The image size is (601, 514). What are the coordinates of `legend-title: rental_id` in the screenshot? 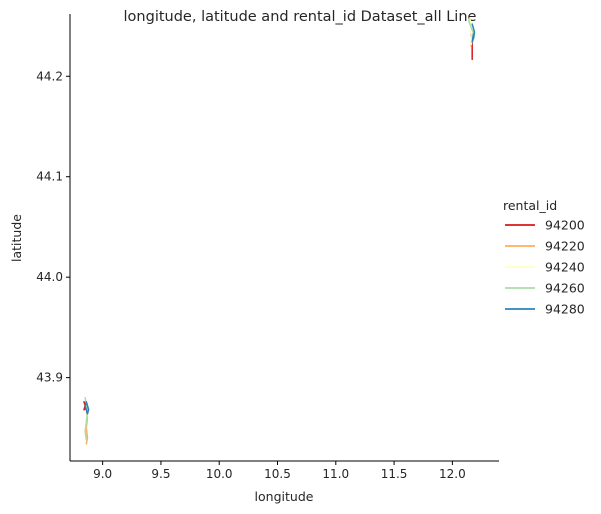 It's located at (530, 205).